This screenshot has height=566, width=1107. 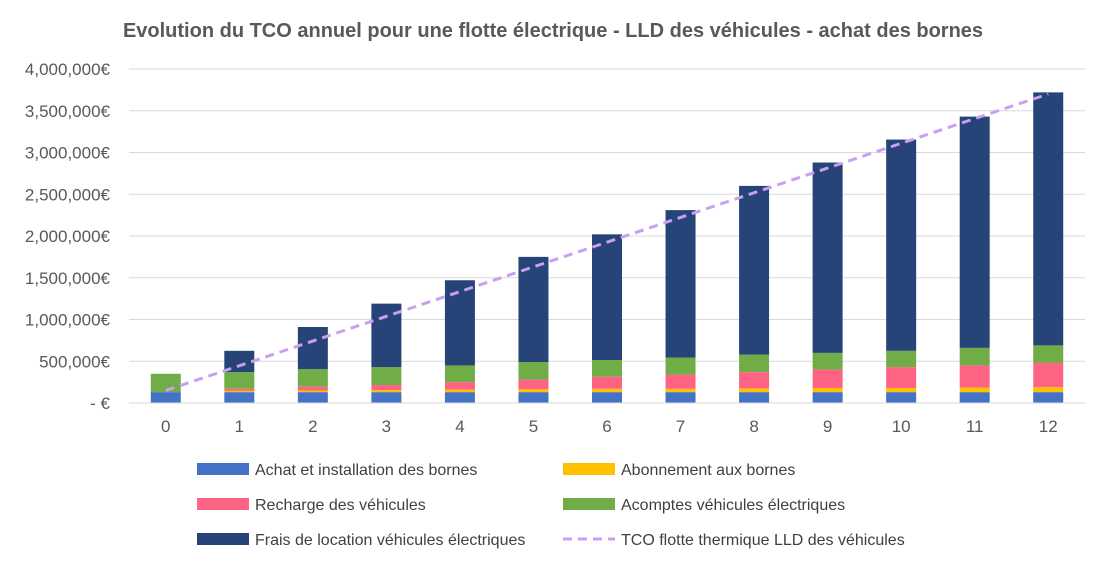 What do you see at coordinates (68, 69) in the screenshot?
I see `y-tick-label: 4,000,000€` at bounding box center [68, 69].